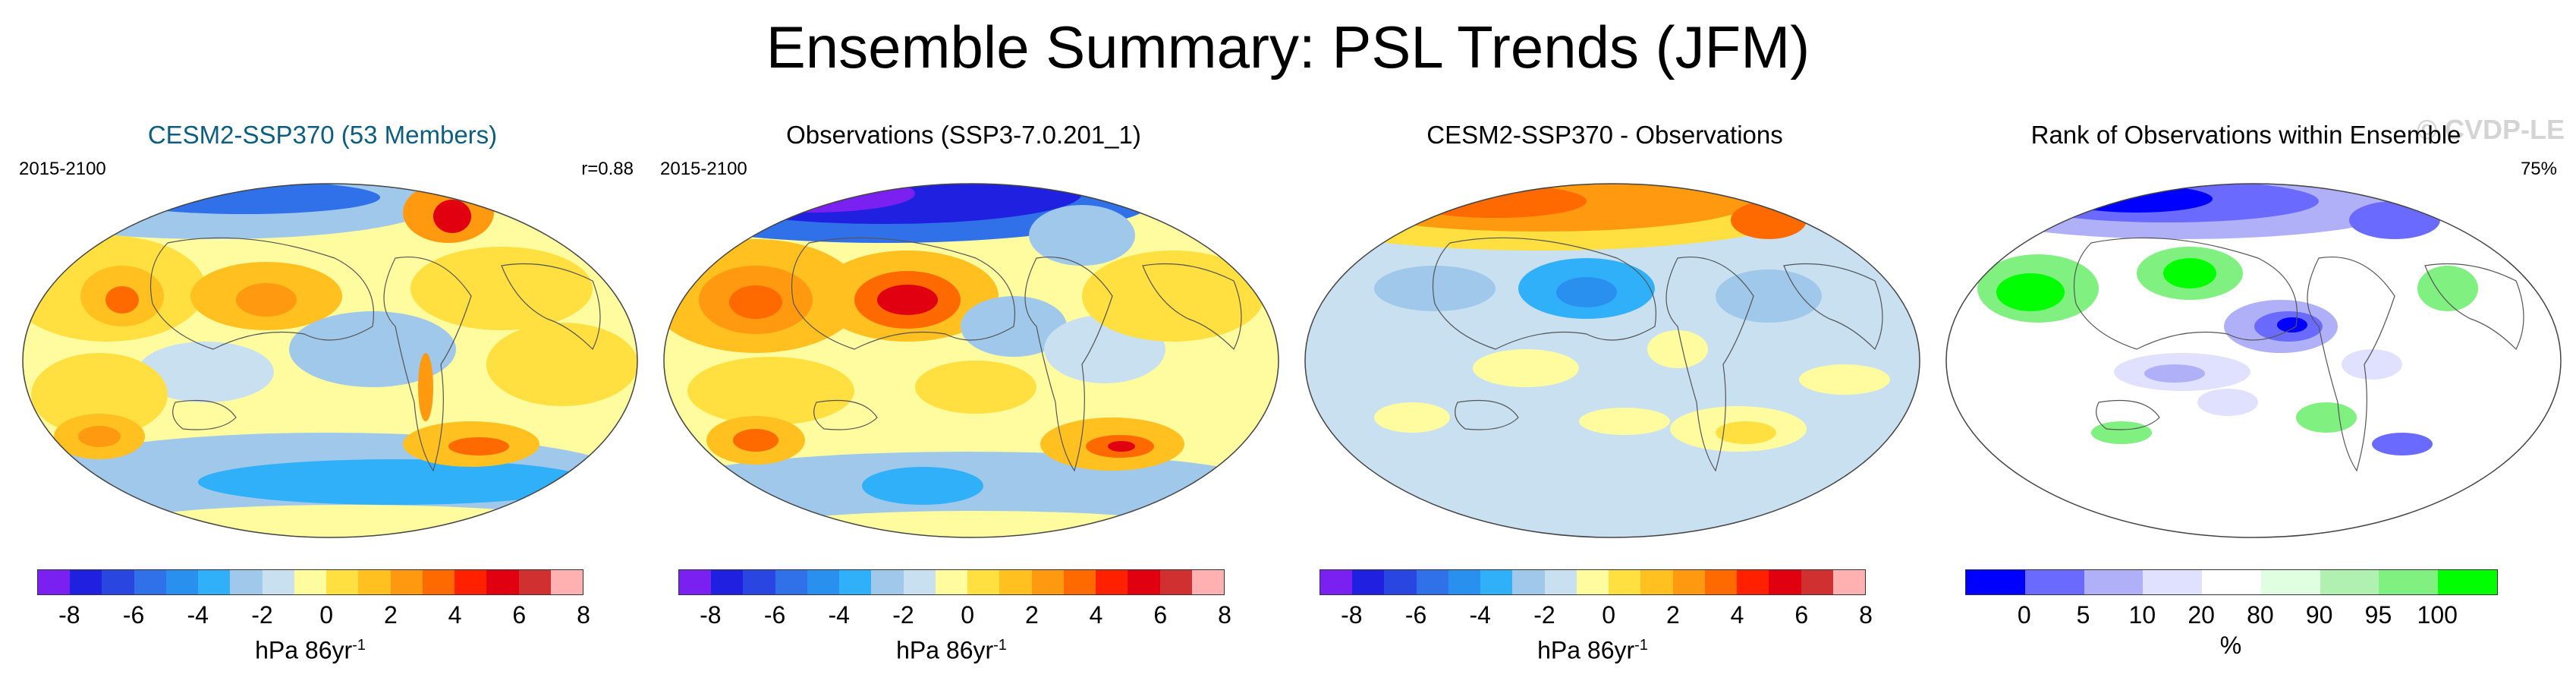  What do you see at coordinates (2142, 615) in the screenshot?
I see `colorbar-tick-label: 10` at bounding box center [2142, 615].